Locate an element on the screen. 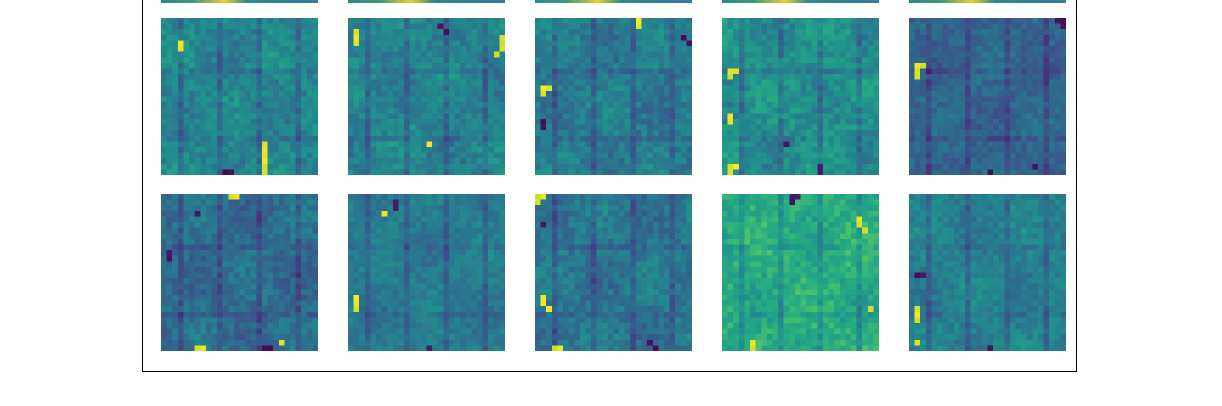 This screenshot has width=1222, height=406. heatmap-panel-r0-c0 is located at coordinates (239, 96).